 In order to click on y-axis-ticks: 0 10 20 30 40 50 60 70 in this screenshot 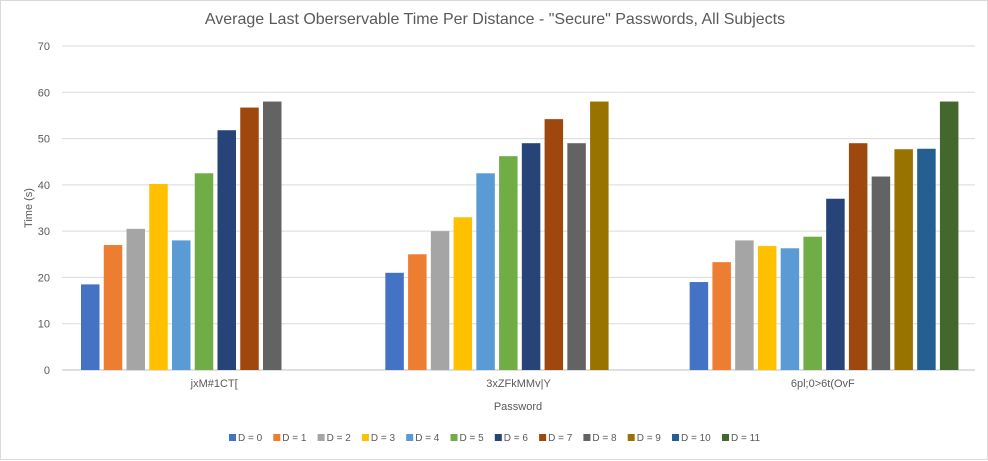, I will do `click(44, 209)`.